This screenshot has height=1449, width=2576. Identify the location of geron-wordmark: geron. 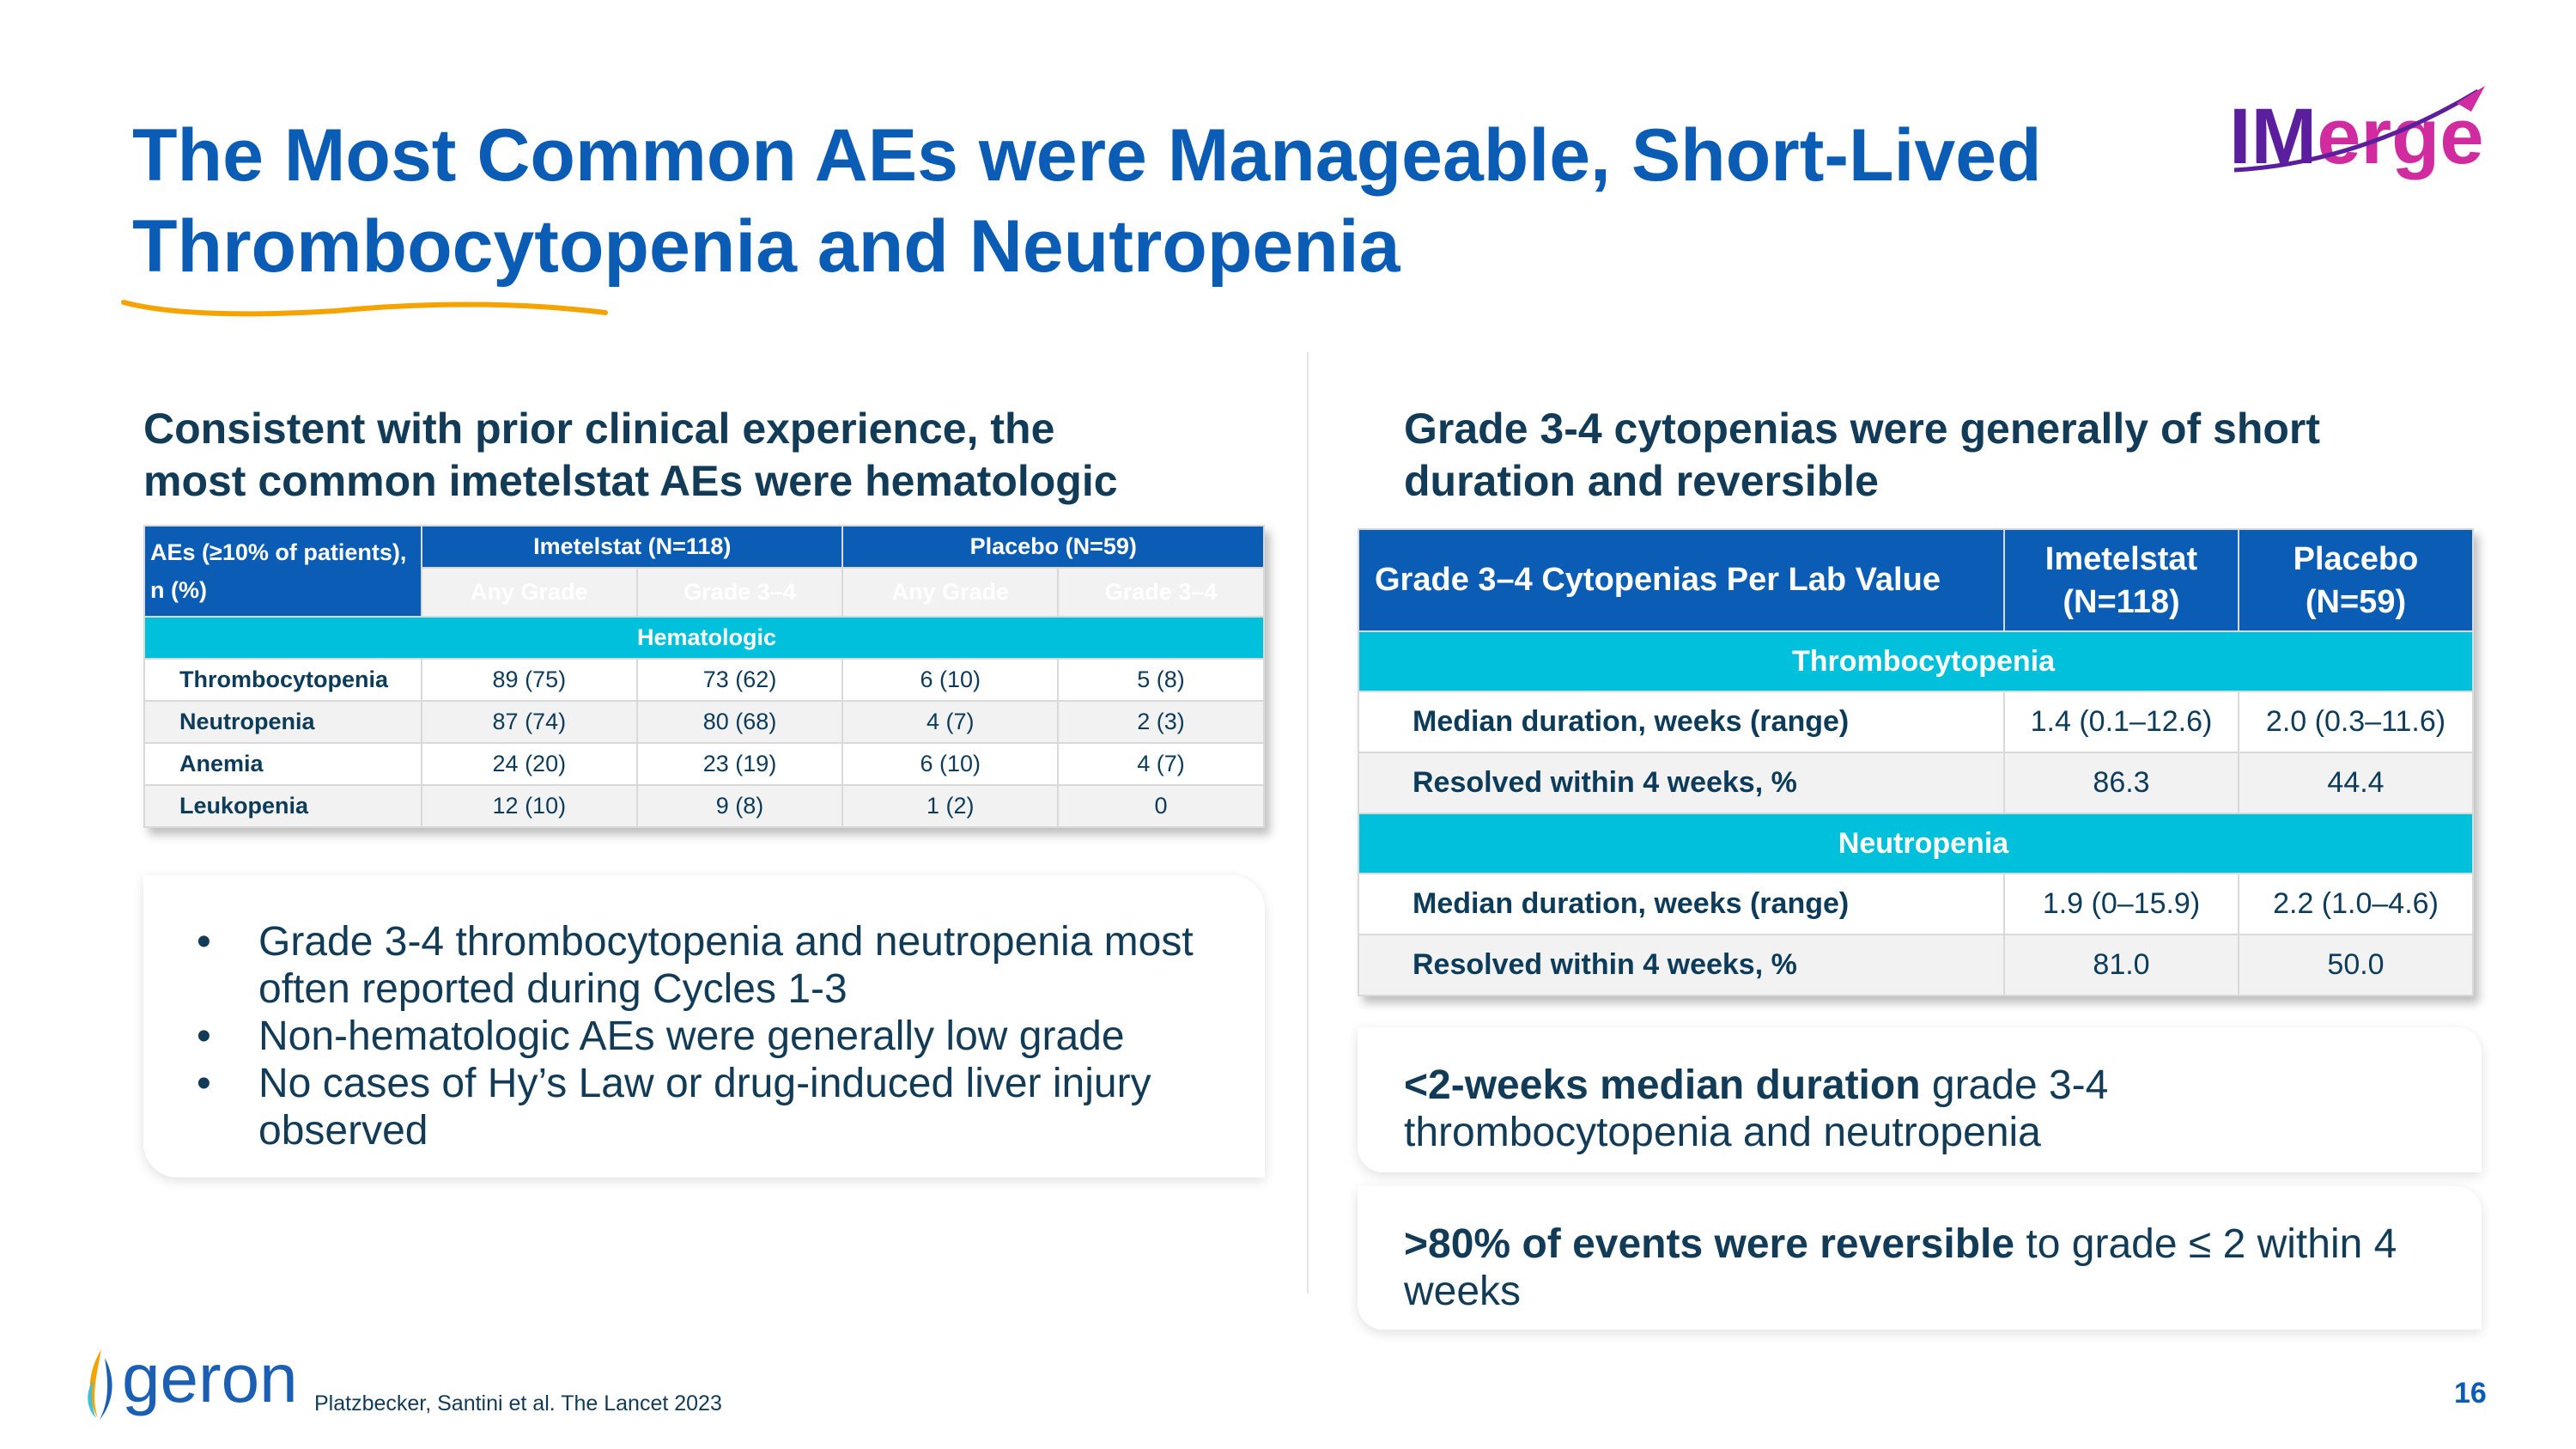
(210, 1378).